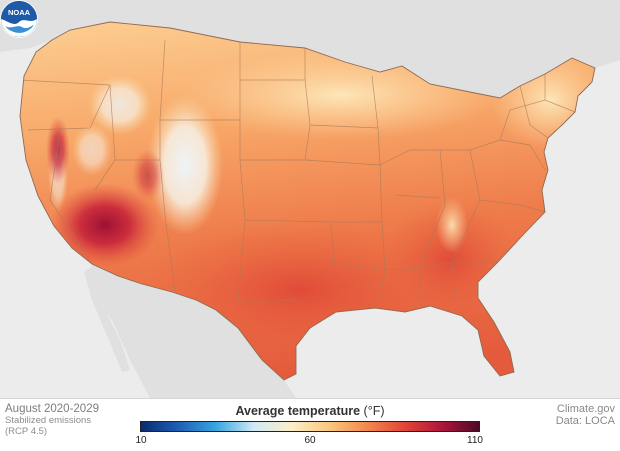 The height and width of the screenshot is (451, 620). Describe the element at coordinates (585, 409) in the screenshot. I see `source-credit: Climate.gov` at that location.